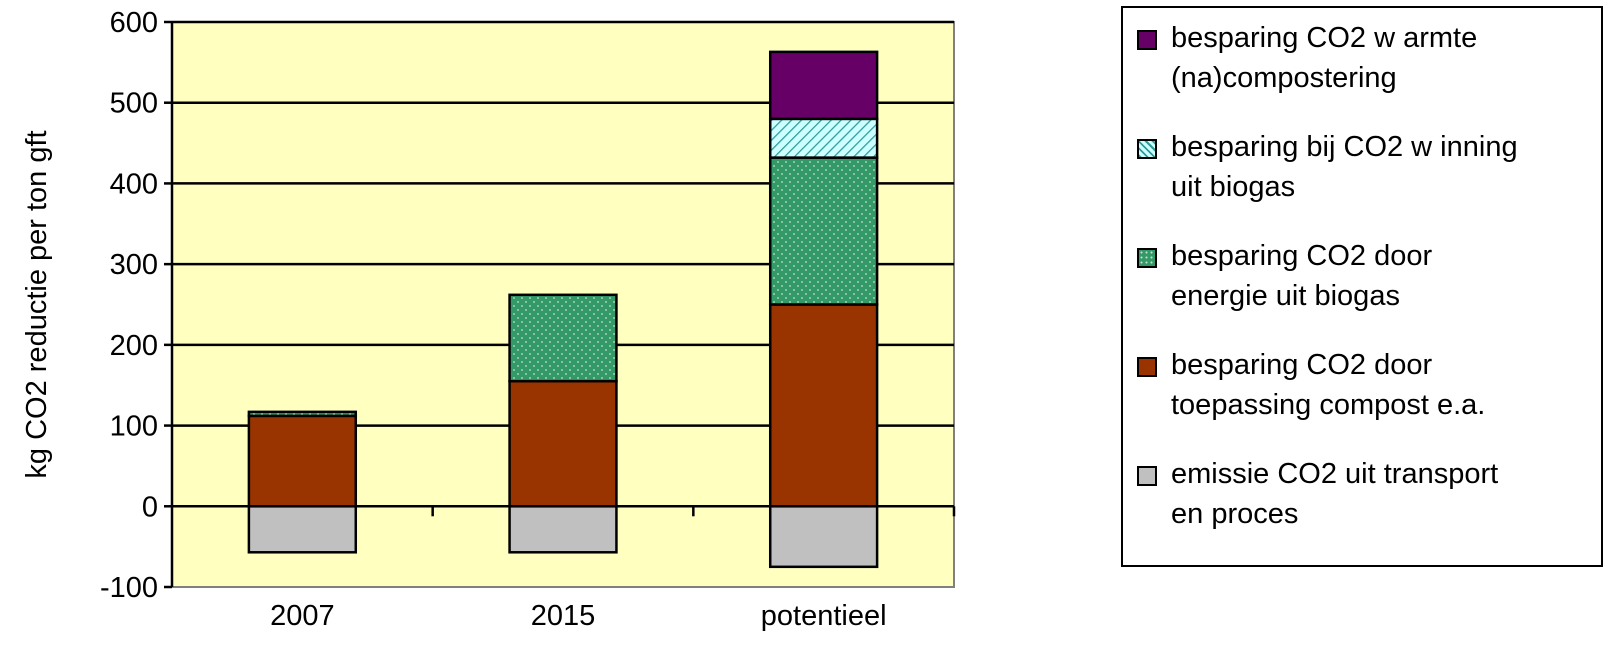  What do you see at coordinates (134, 265) in the screenshot?
I see `y-tick-label: 300` at bounding box center [134, 265].